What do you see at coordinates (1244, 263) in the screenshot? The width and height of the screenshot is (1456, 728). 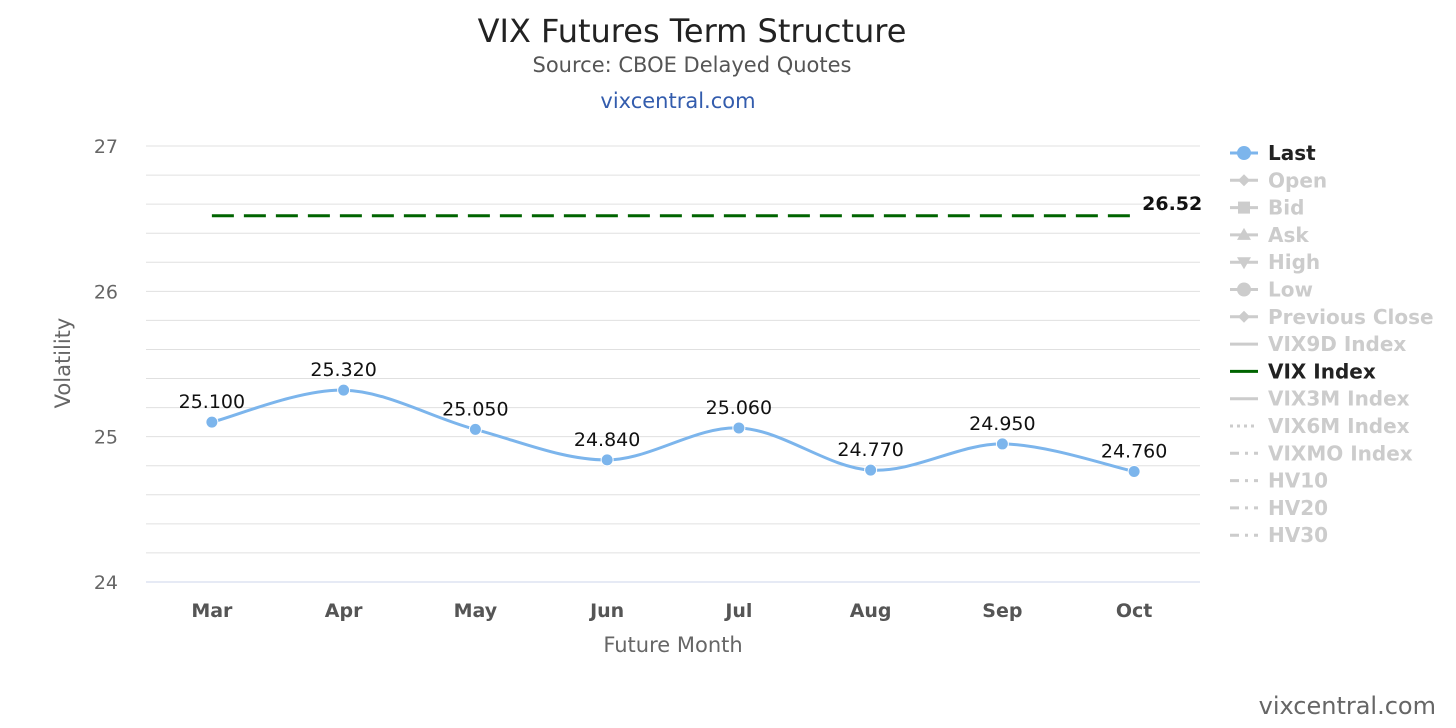 I see `legend-triangle-down-marker` at bounding box center [1244, 263].